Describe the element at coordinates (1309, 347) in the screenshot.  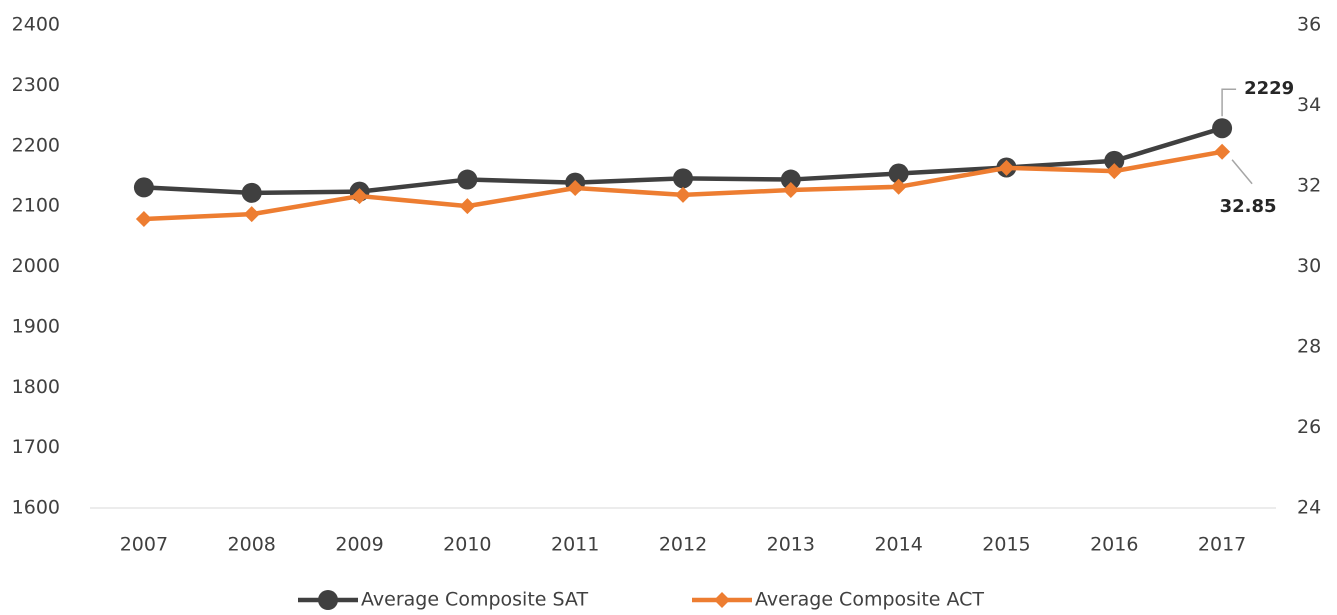
I see `y2-tick-label: 28` at that location.